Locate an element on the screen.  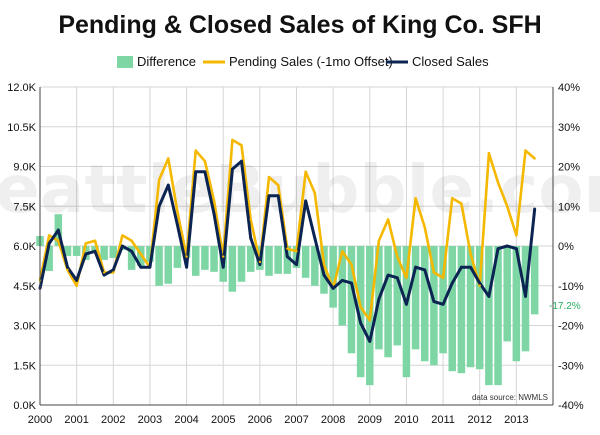
x-tick-2008: 2008 is located at coordinates (333, 420).